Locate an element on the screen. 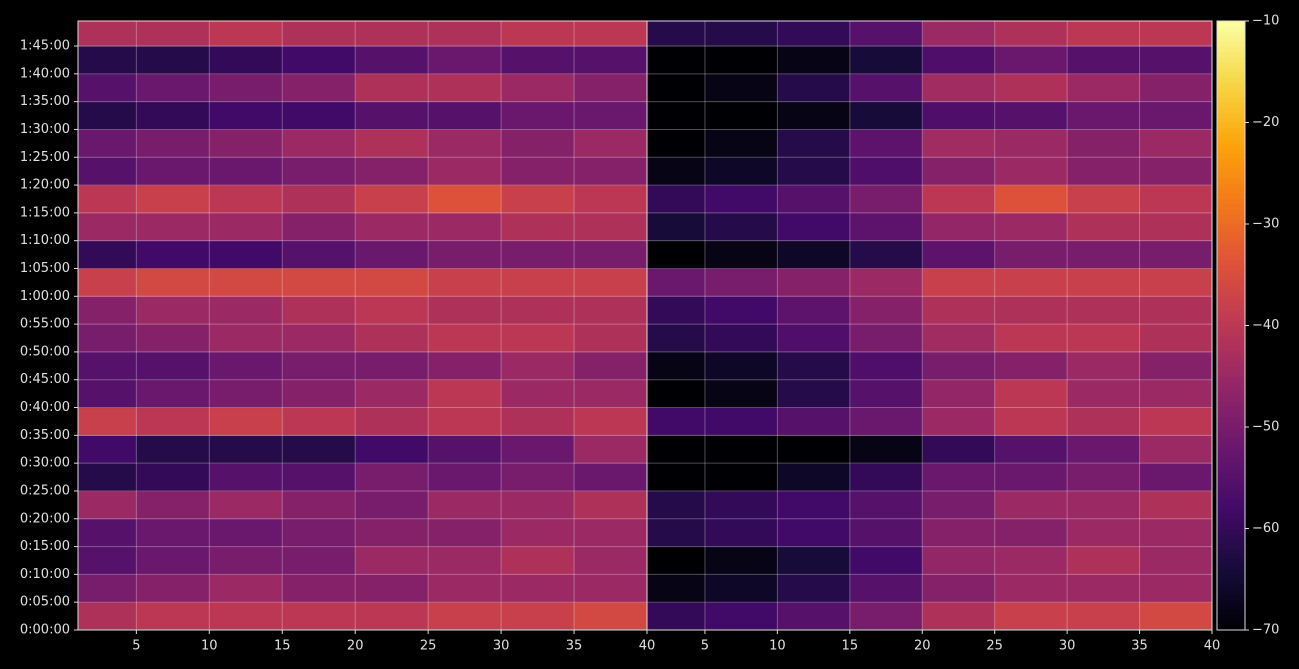  y-tick-label: 1:35:00 is located at coordinates (45, 101).